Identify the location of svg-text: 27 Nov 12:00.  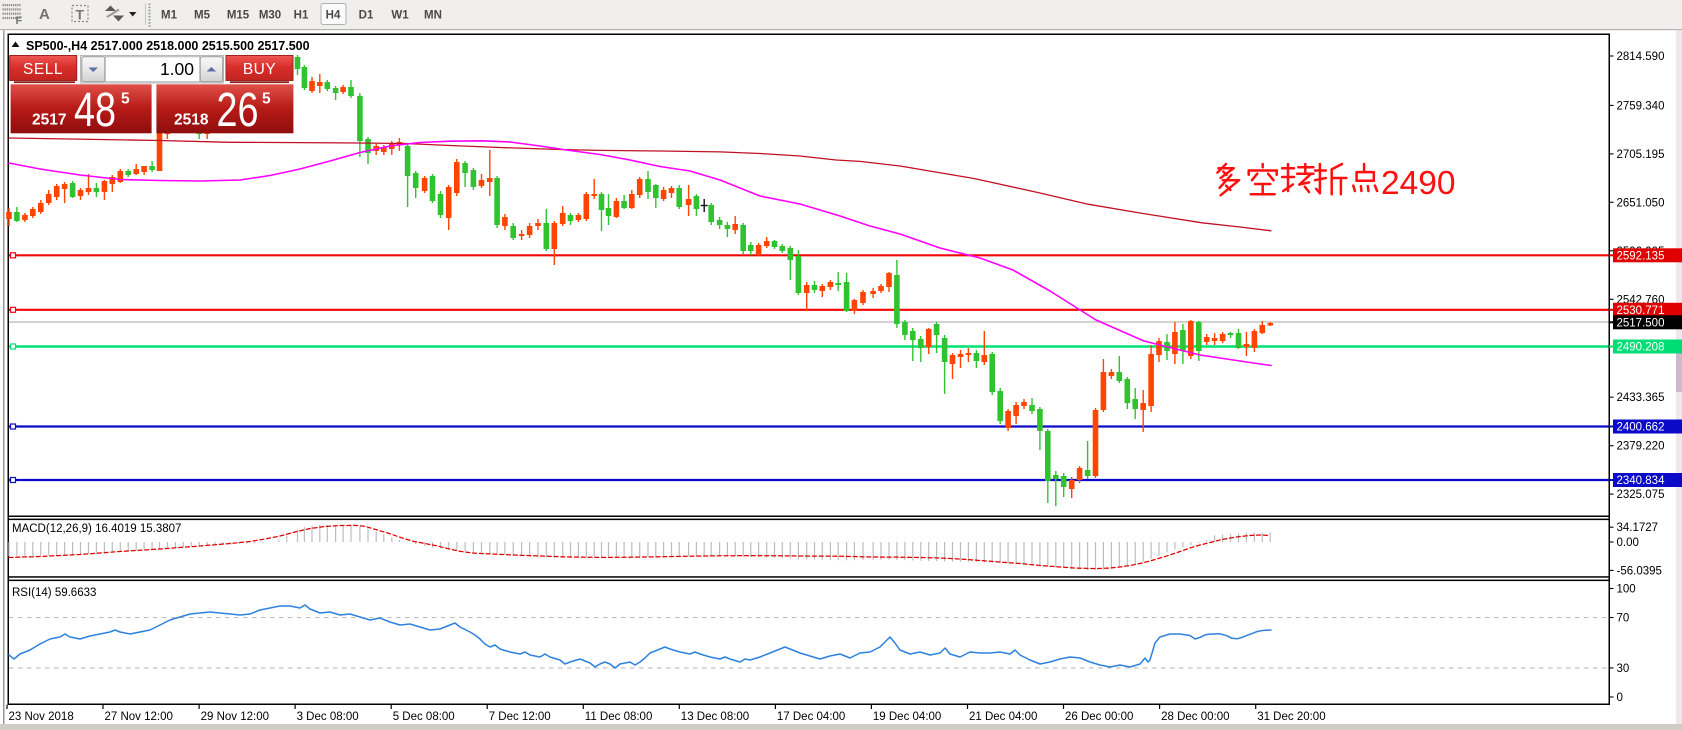
(139, 717).